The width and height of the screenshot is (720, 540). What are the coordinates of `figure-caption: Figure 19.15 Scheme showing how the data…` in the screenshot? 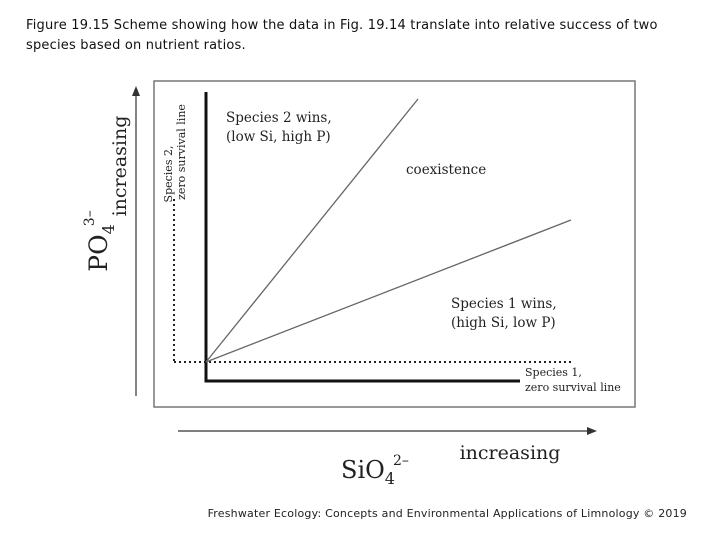 It's located at (342, 35).